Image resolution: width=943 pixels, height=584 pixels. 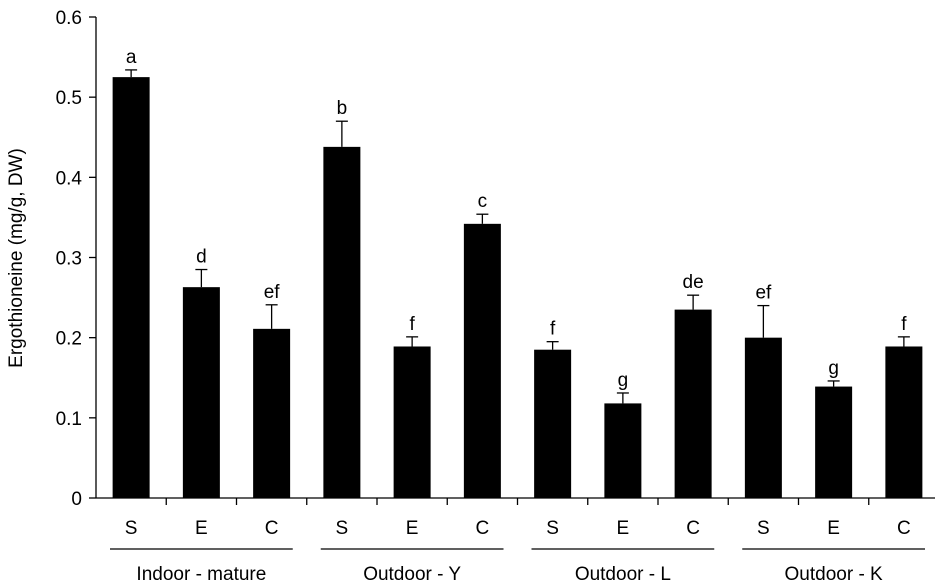 I want to click on significance-letter: de, so click(x=693, y=282).